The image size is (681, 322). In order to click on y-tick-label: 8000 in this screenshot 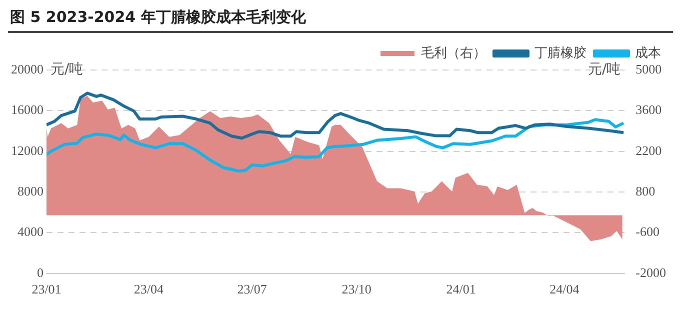, I will do `click(31, 190)`.